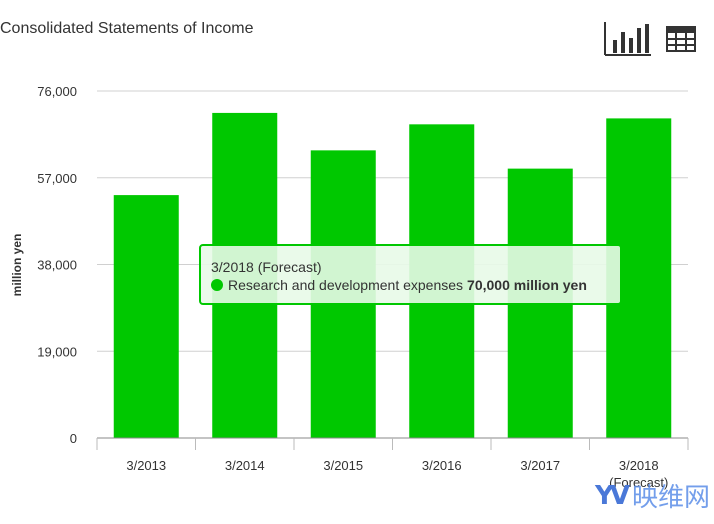 The height and width of the screenshot is (524, 714). What do you see at coordinates (266, 267) in the screenshot?
I see `tooltip-header: 3/2018 (Forecast)` at bounding box center [266, 267].